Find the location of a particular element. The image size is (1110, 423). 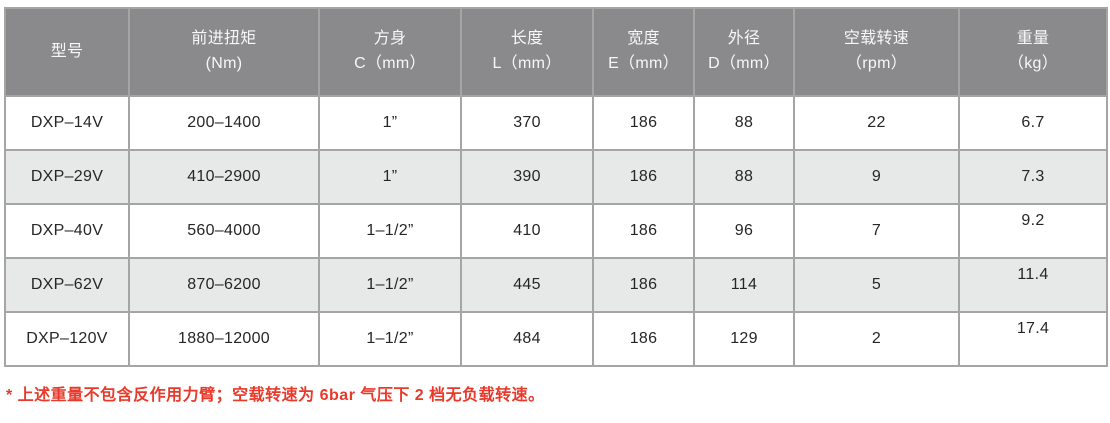

cell-forward-torque: 1880–12000 is located at coordinates (224, 339).